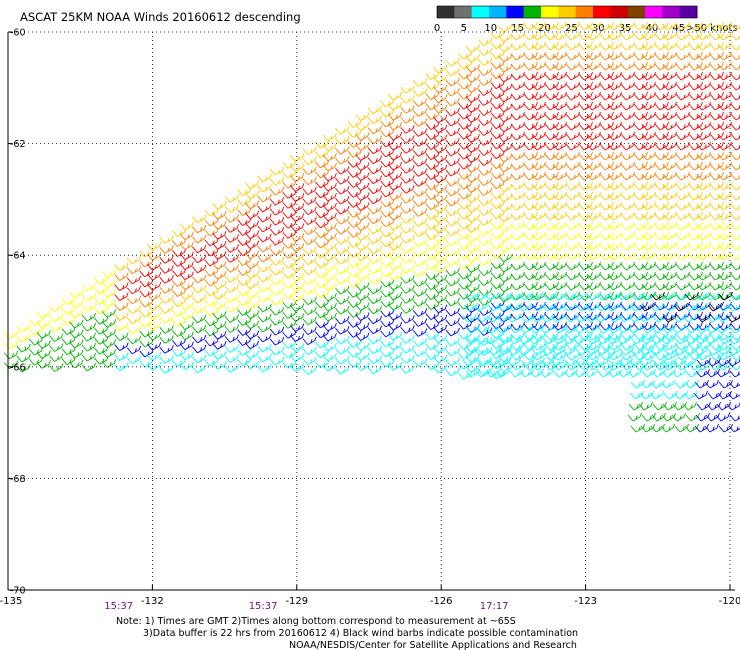 This screenshot has height=650, width=740. Describe the element at coordinates (571, 28) in the screenshot. I see `legend-tick-label: 25` at that location.